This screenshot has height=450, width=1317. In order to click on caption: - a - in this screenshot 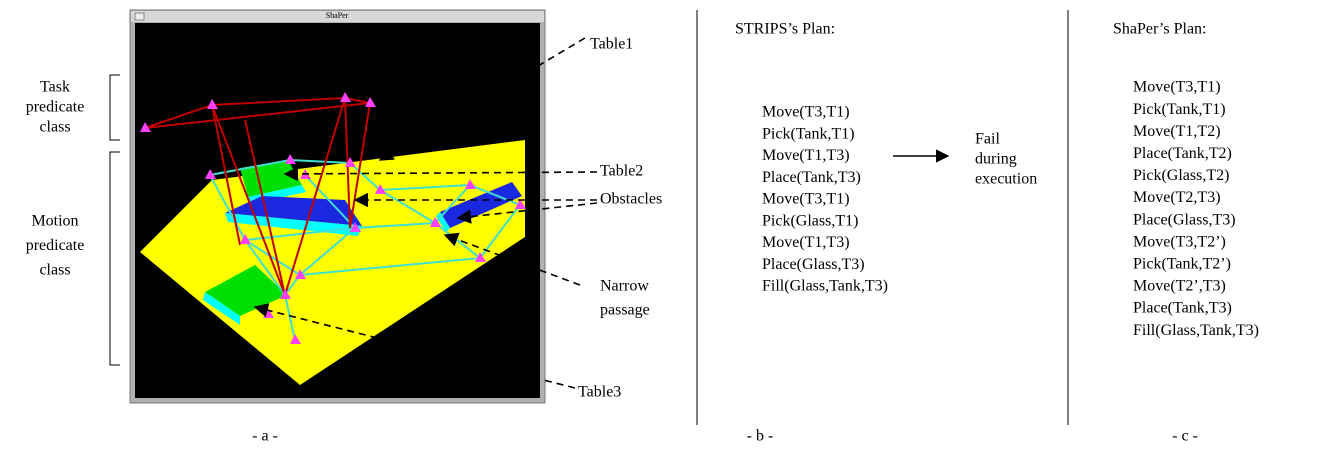, I will do `click(265, 436)`.